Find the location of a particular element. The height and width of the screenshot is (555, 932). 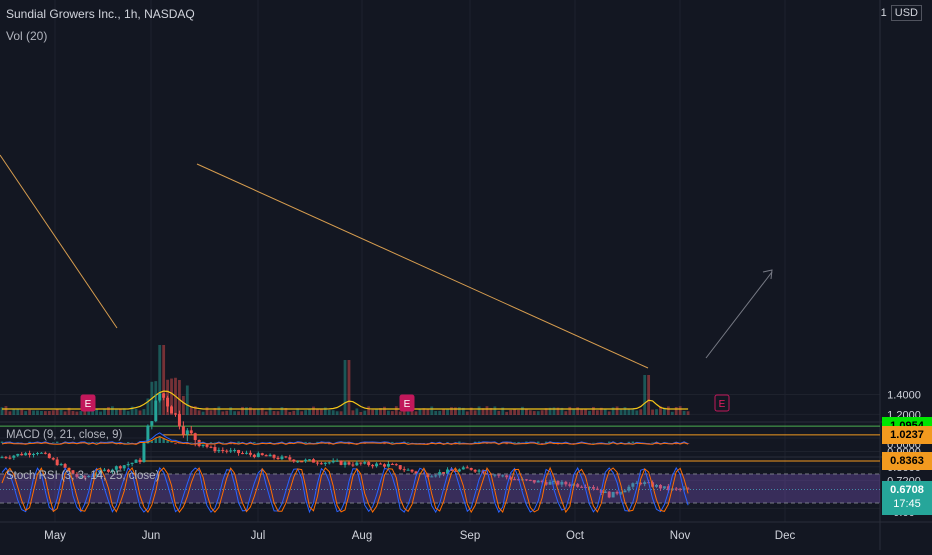

price-label-1-0237: 1.0237 is located at coordinates (907, 434).